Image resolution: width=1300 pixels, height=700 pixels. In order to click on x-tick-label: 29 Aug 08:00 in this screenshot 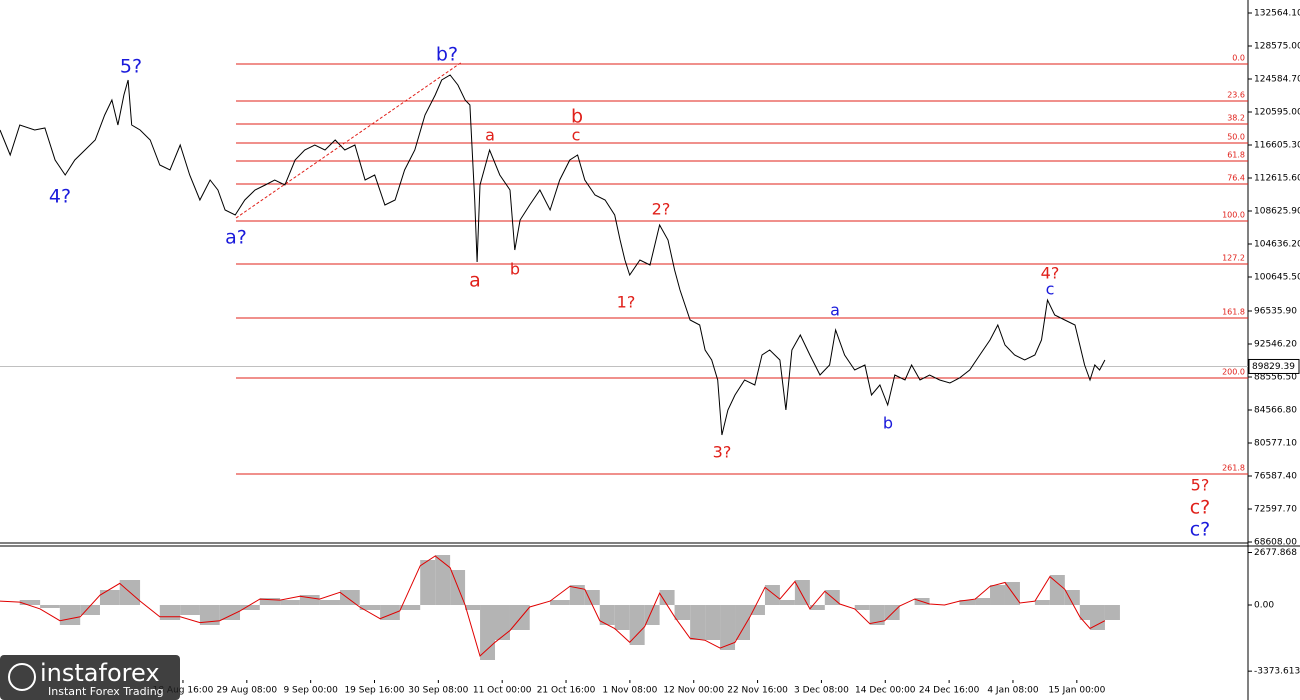, I will do `click(246, 691)`.